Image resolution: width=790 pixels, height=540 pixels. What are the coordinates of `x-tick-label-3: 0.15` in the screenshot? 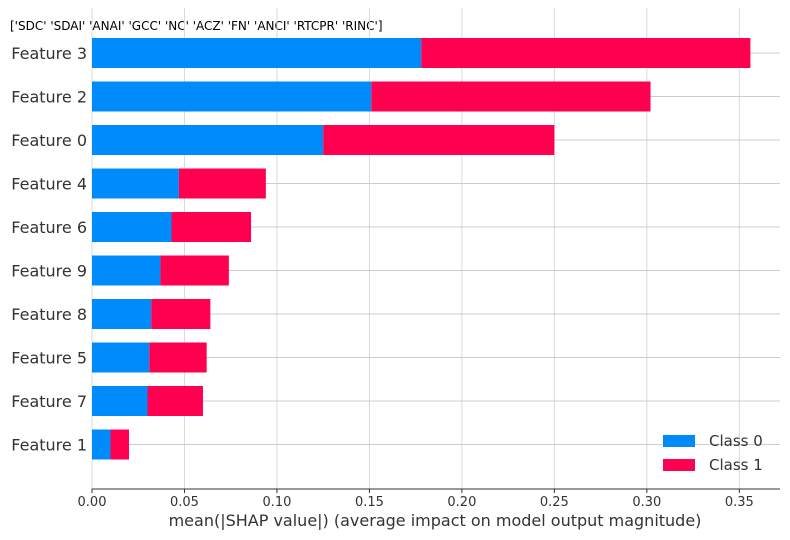 It's located at (369, 502).